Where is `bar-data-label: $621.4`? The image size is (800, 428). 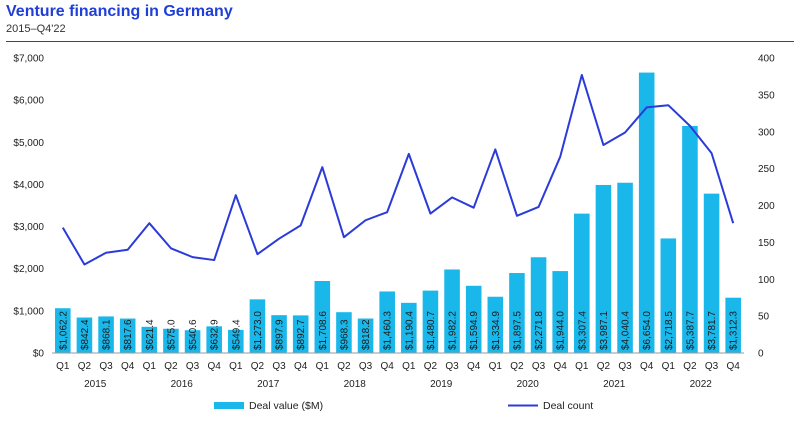
bar-data-label: $621.4 is located at coordinates (150, 334).